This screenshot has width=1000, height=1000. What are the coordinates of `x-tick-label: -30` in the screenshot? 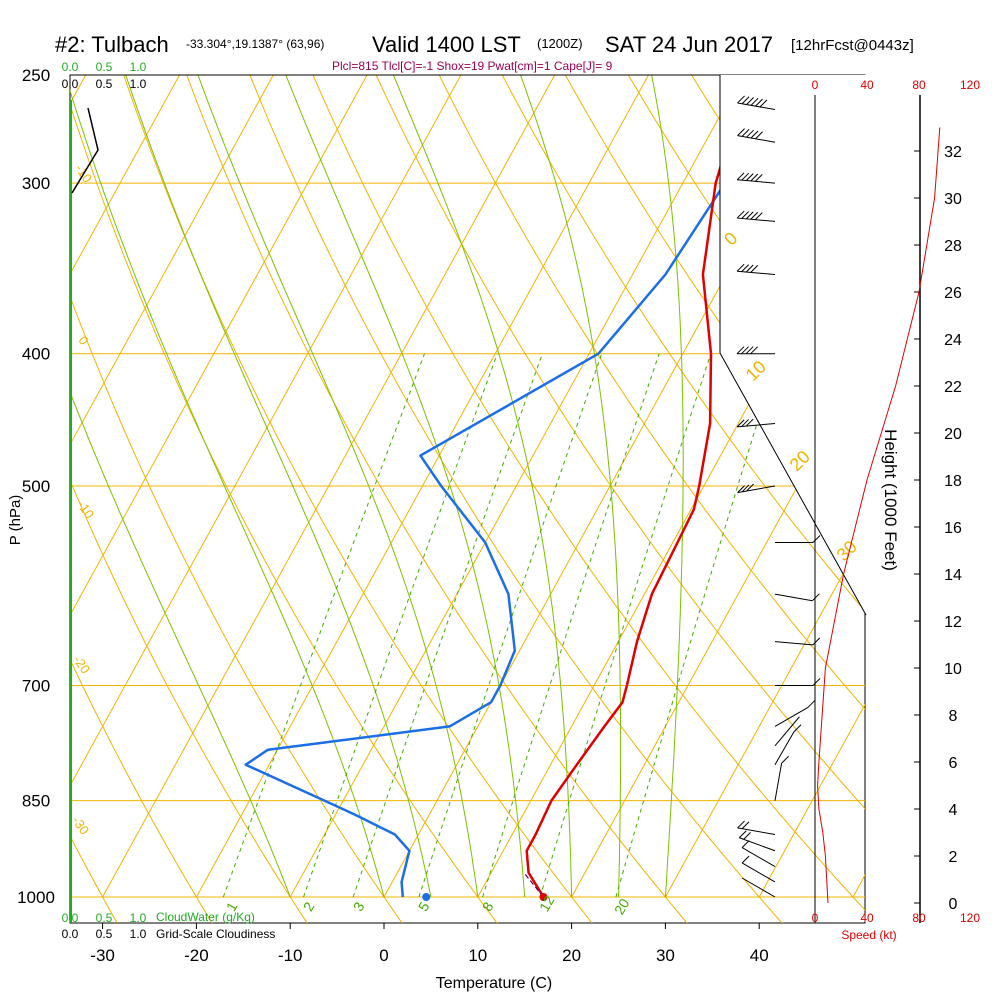 It's located at (102, 955).